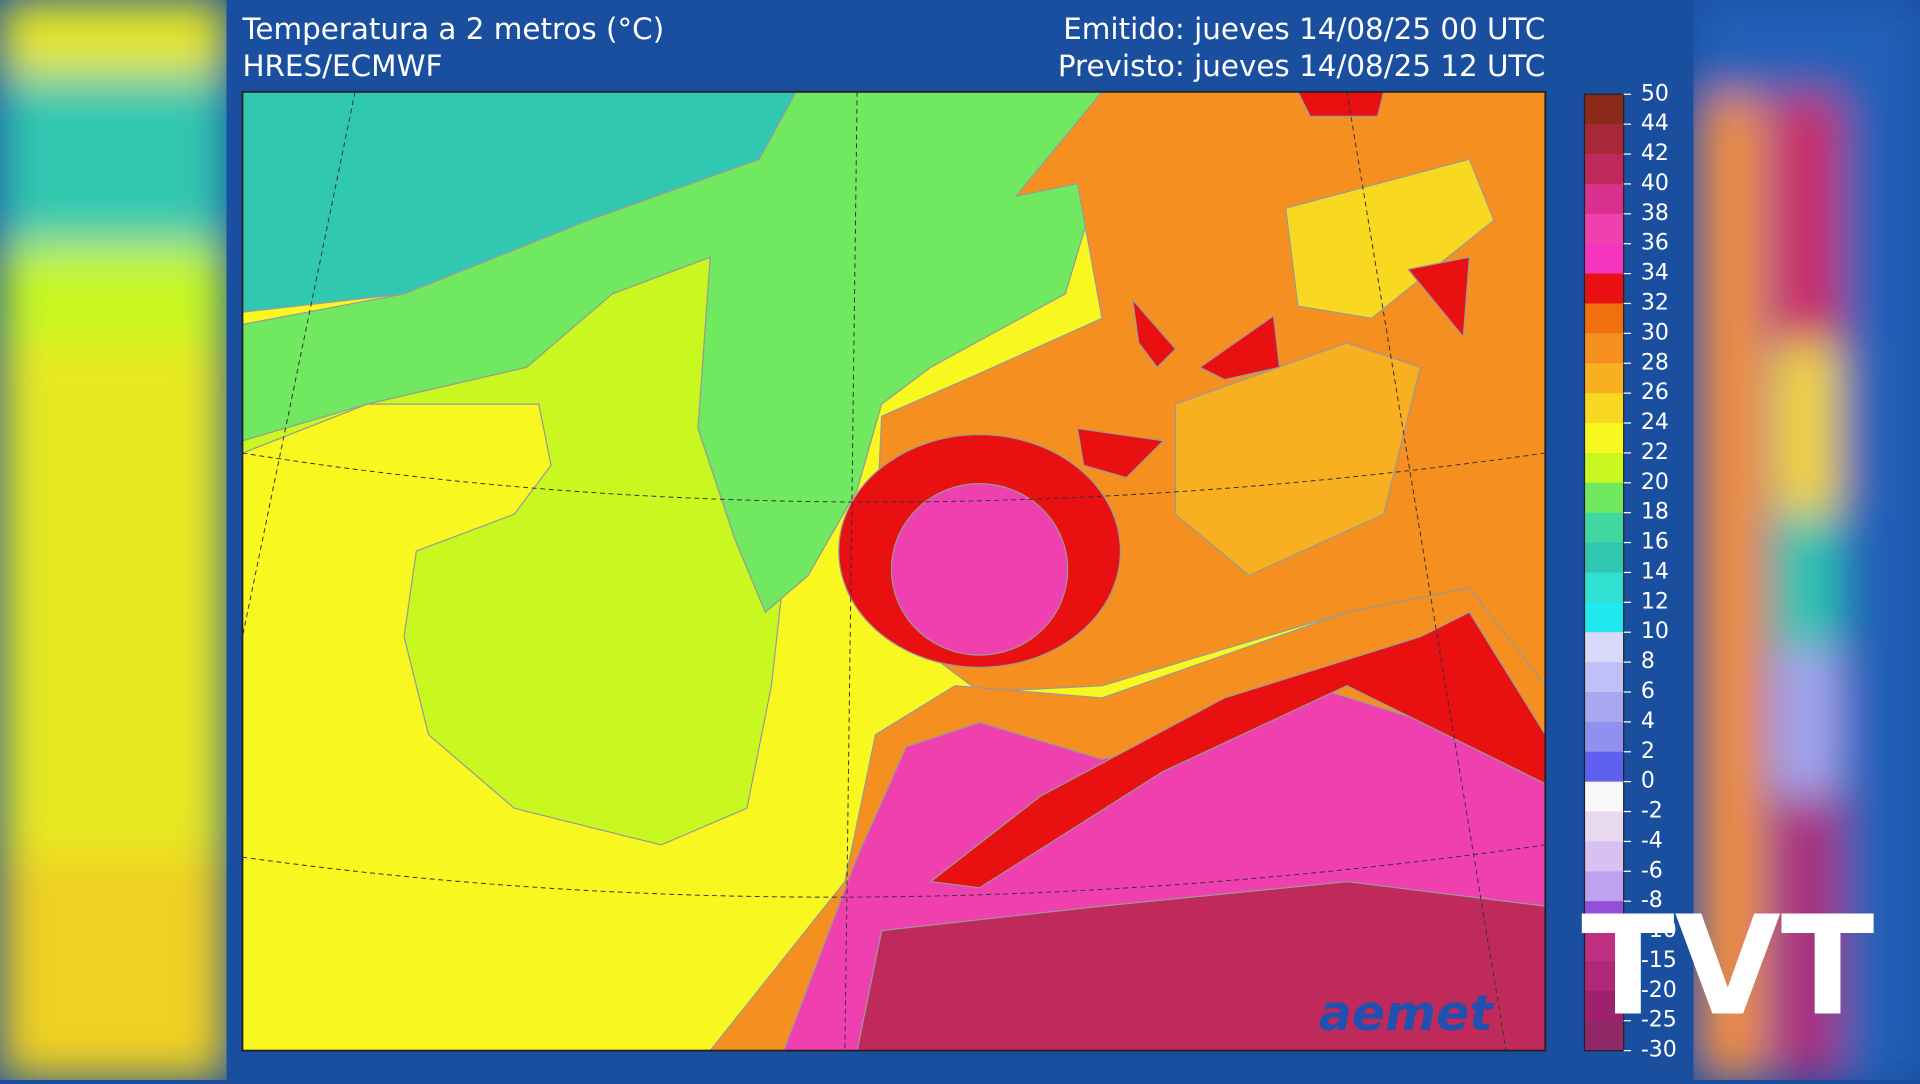 Image resolution: width=1920 pixels, height=1084 pixels. What do you see at coordinates (1655, 571) in the screenshot?
I see `colorbar-label: 14` at bounding box center [1655, 571].